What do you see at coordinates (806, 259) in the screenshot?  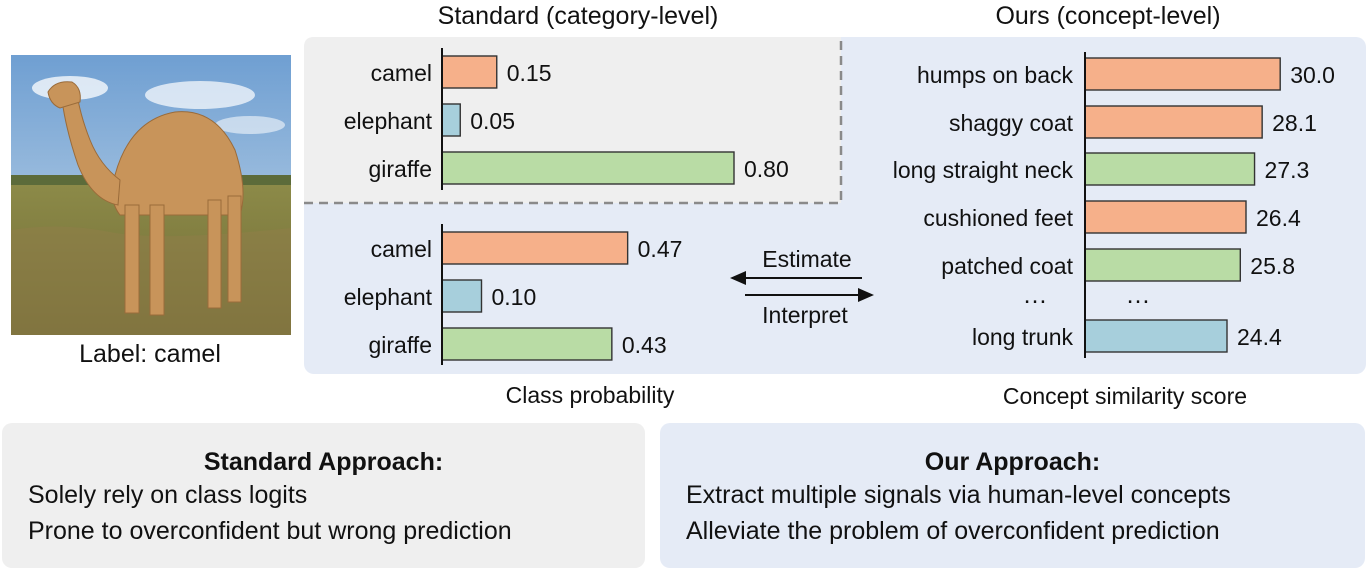 I see `estimate-label: Estimate` at bounding box center [806, 259].